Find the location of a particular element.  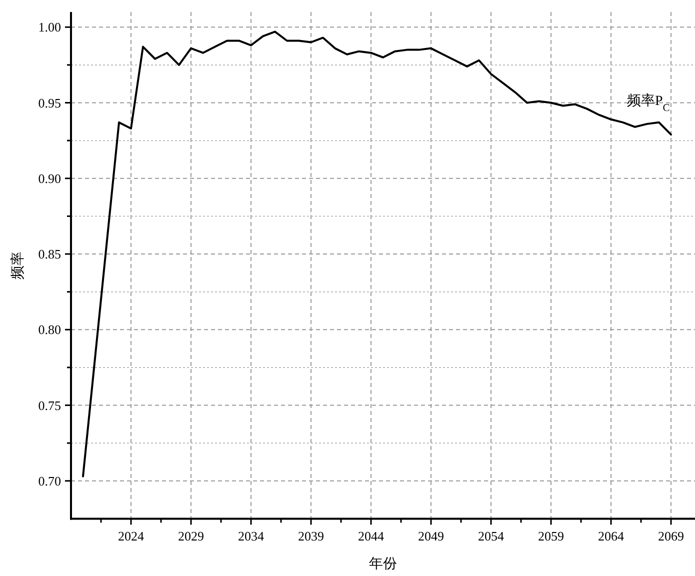

x-tick-label: 2029 is located at coordinates (191, 536).